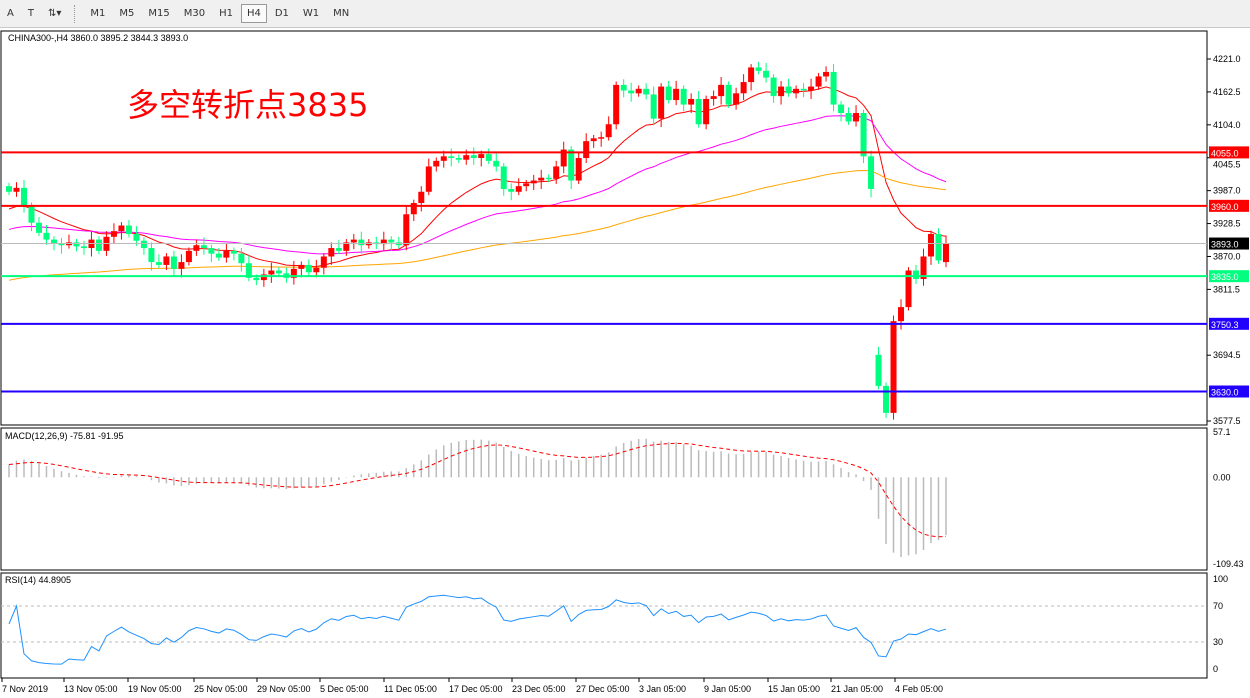  I want to click on toolbar-separator, so click(75, 13).